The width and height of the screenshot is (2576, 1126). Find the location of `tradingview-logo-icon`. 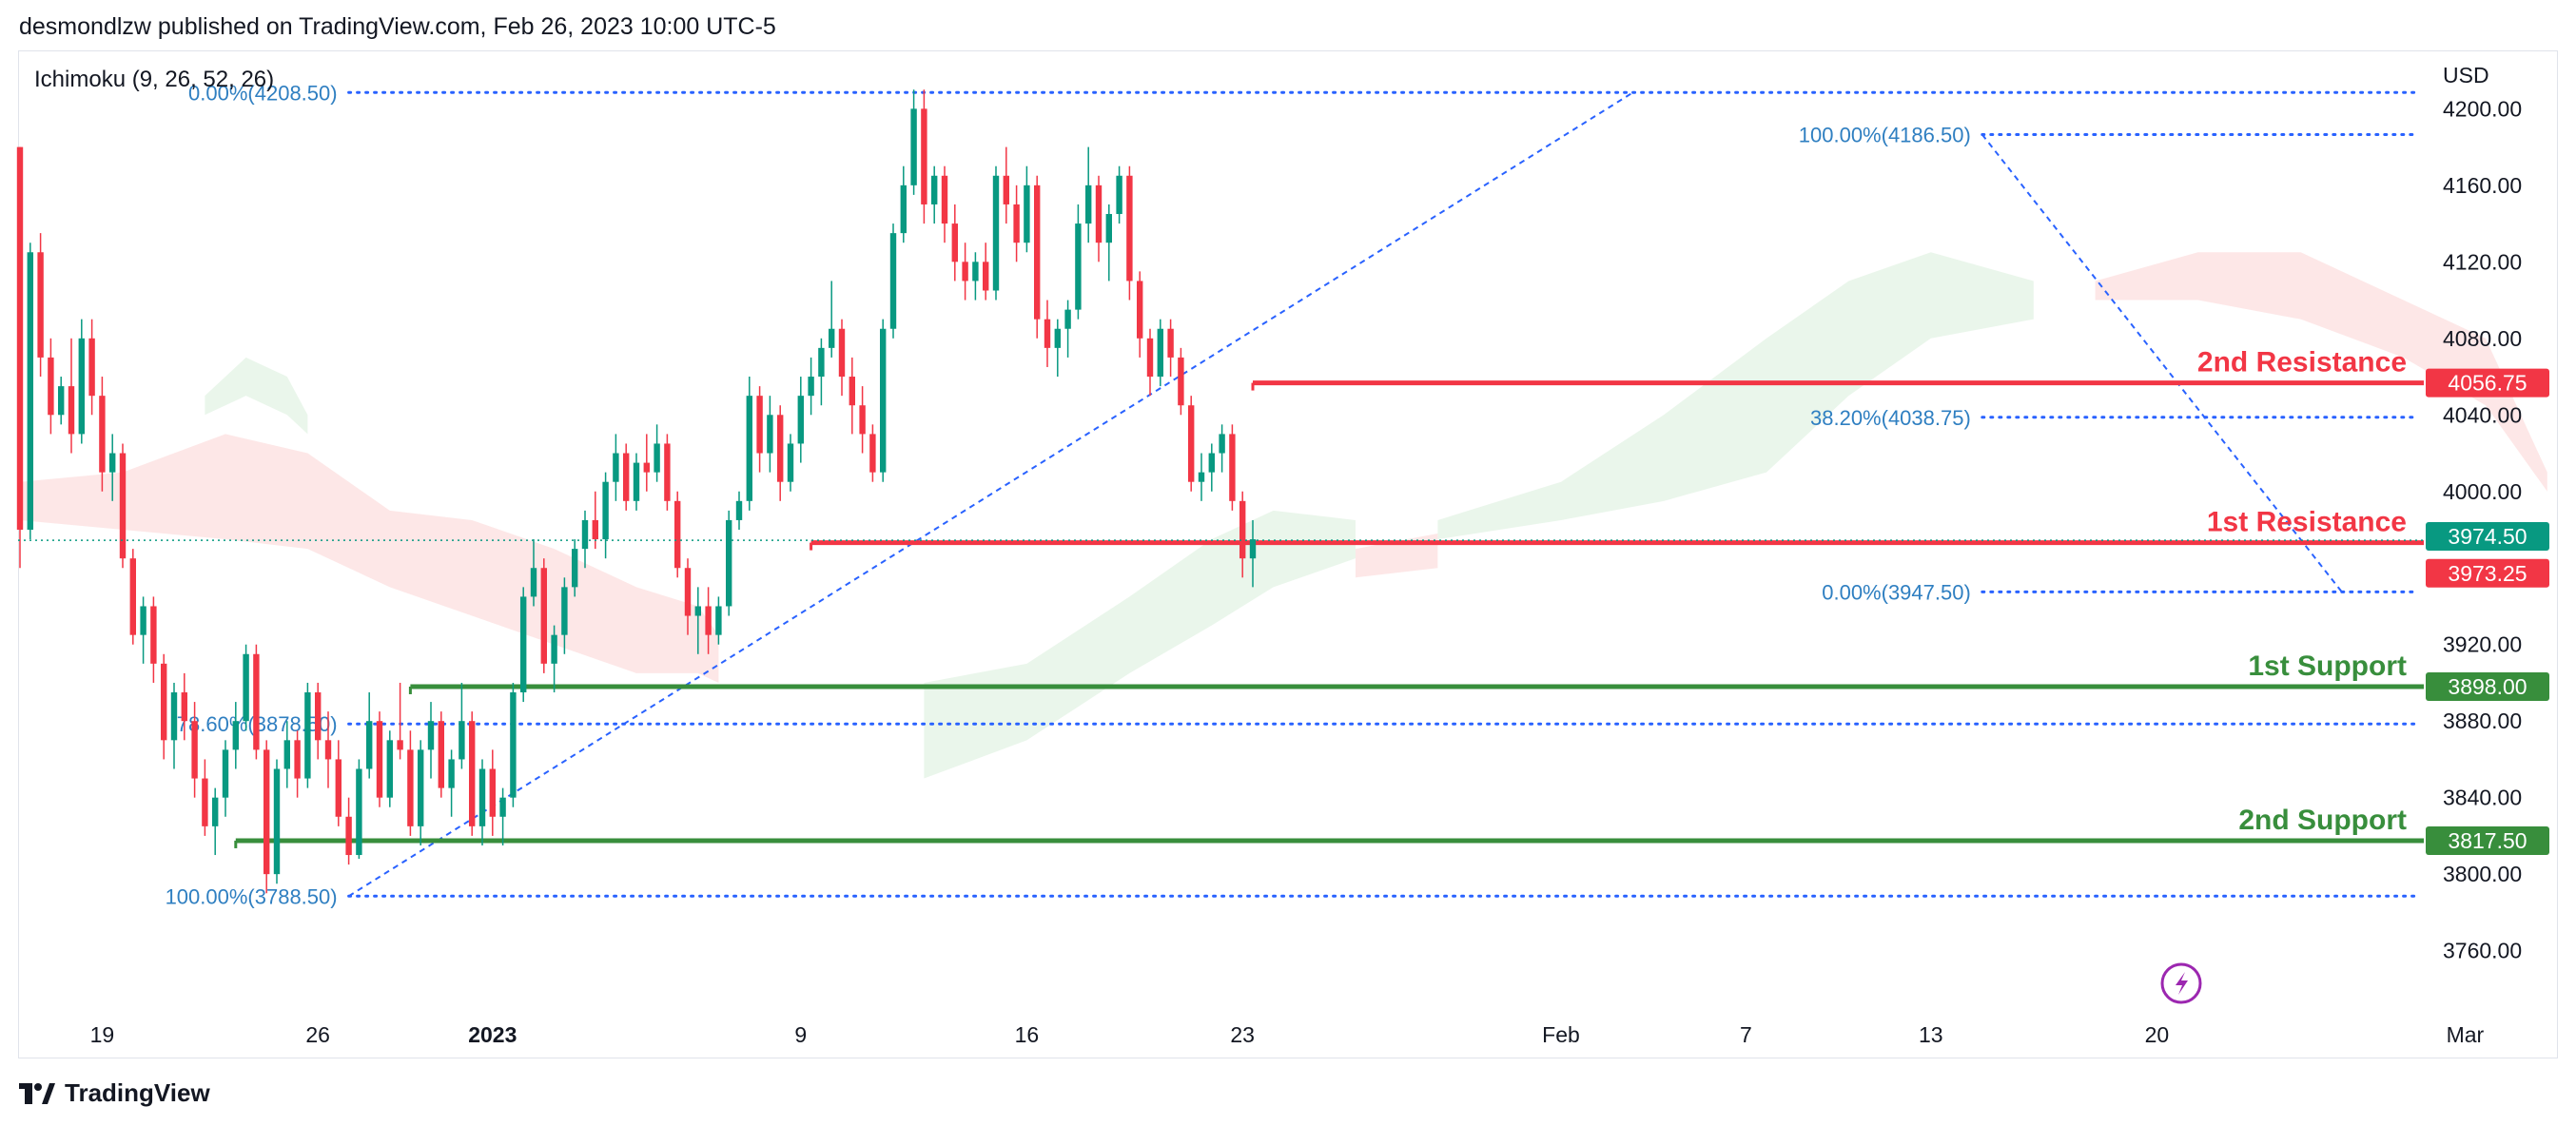

tradingview-logo-icon is located at coordinates (37, 1093).